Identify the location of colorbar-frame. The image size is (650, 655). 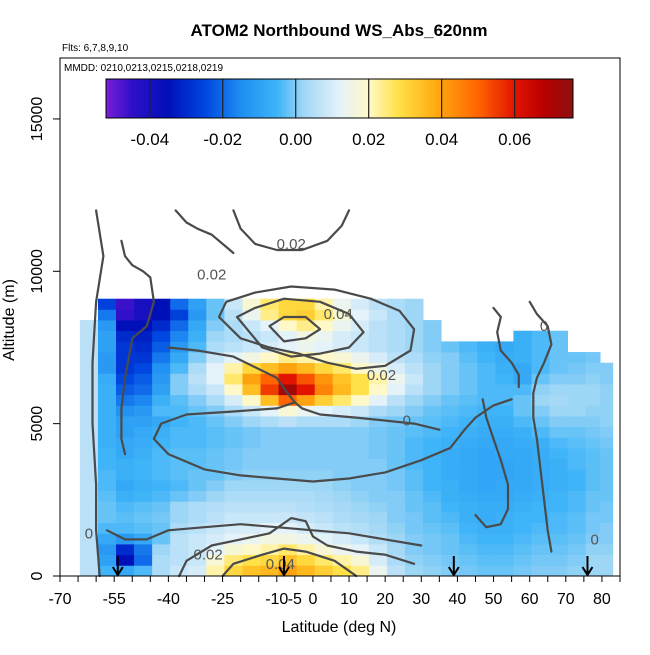
(339, 98).